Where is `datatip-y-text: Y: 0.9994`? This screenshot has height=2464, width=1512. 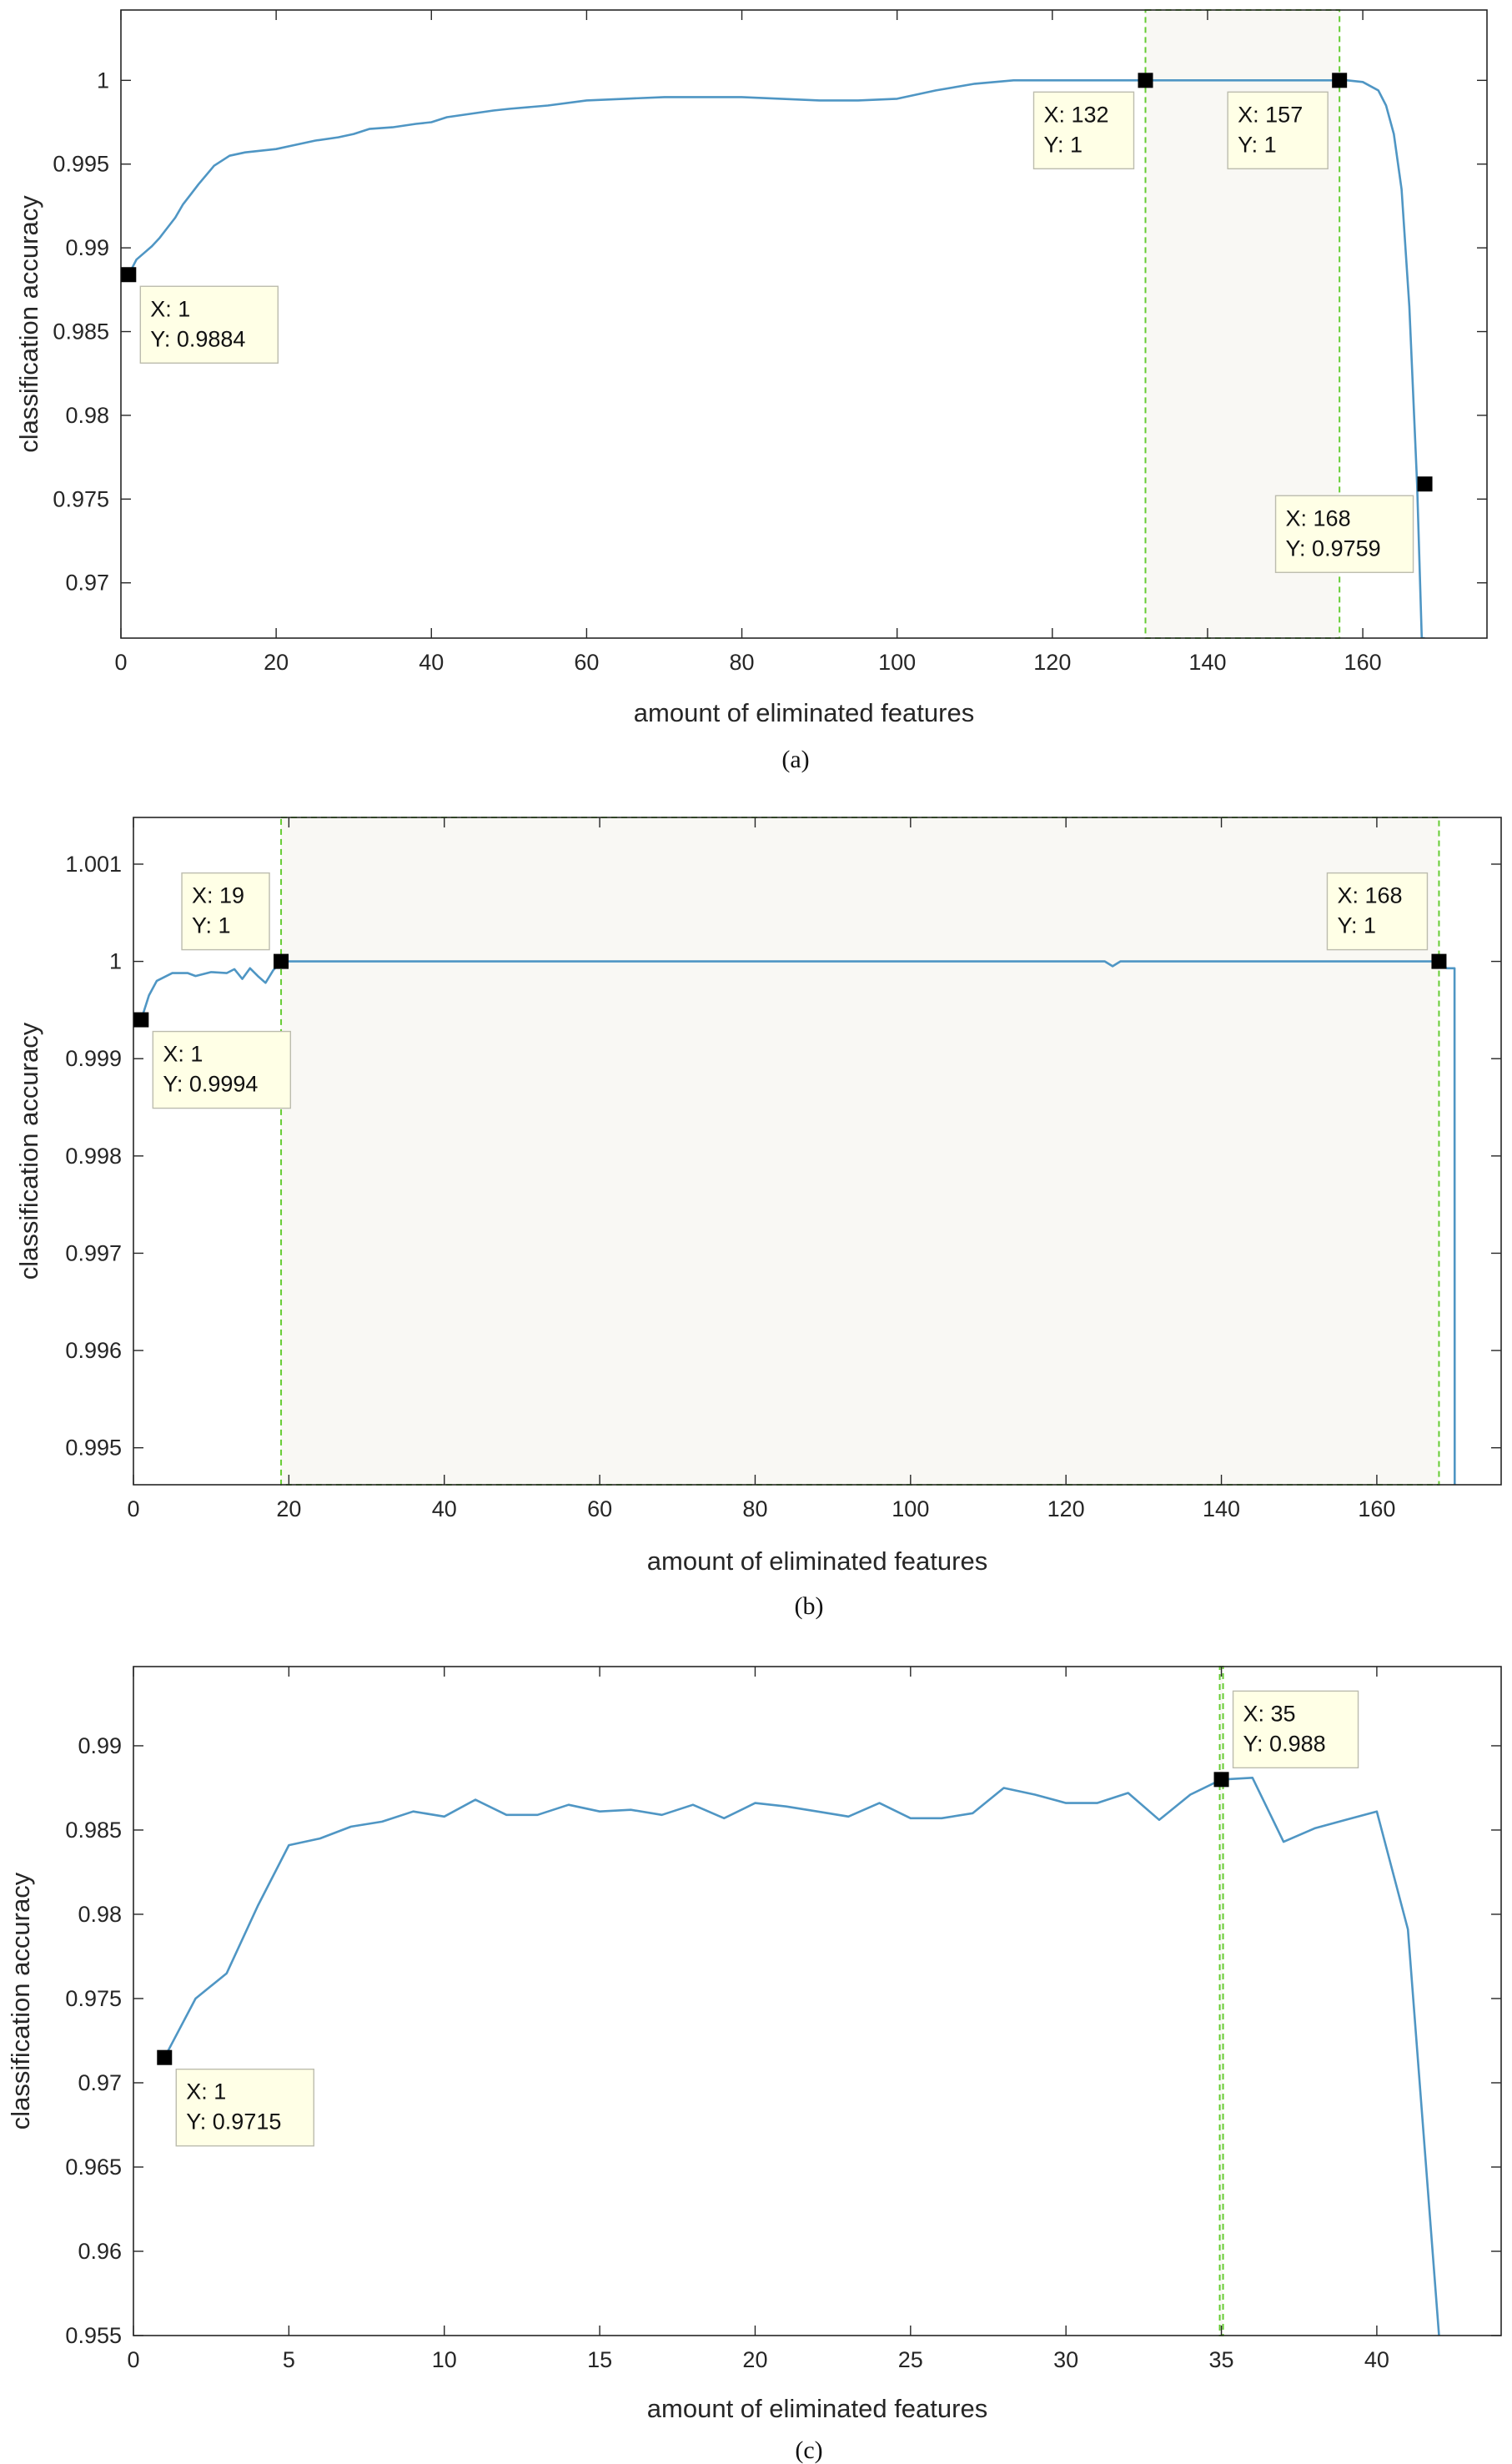
datatip-y-text: Y: 0.9994 is located at coordinates (210, 1084).